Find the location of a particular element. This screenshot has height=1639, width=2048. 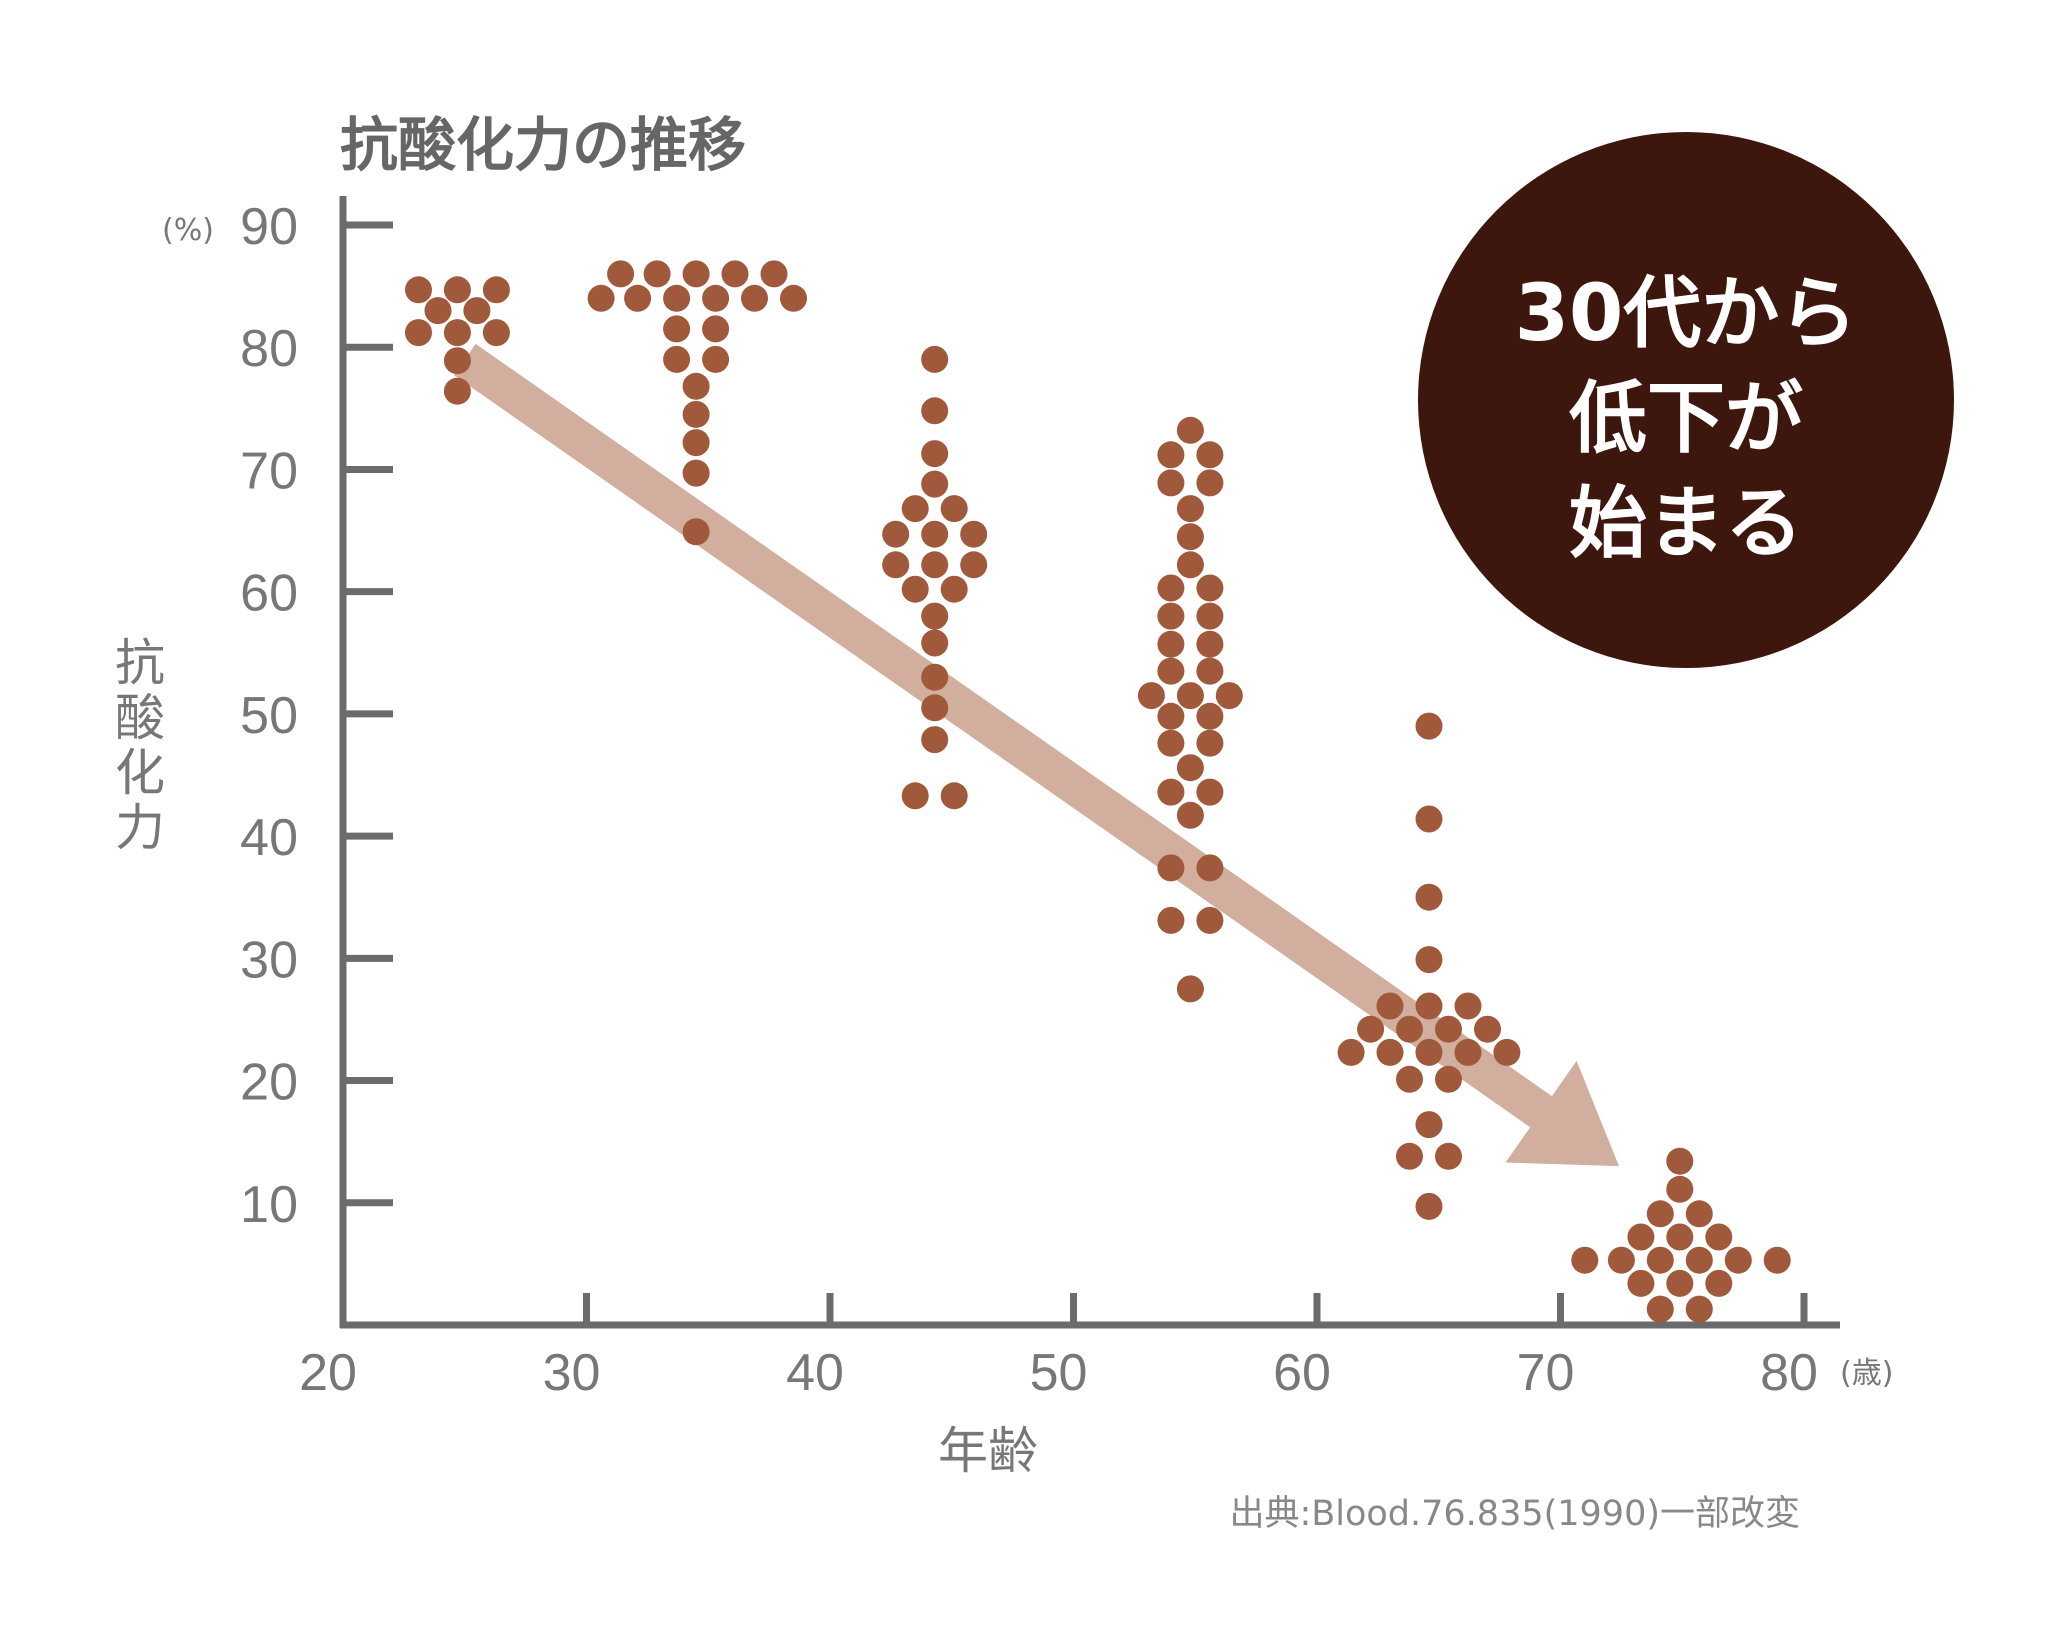

callout-circle is located at coordinates (1686, 400).